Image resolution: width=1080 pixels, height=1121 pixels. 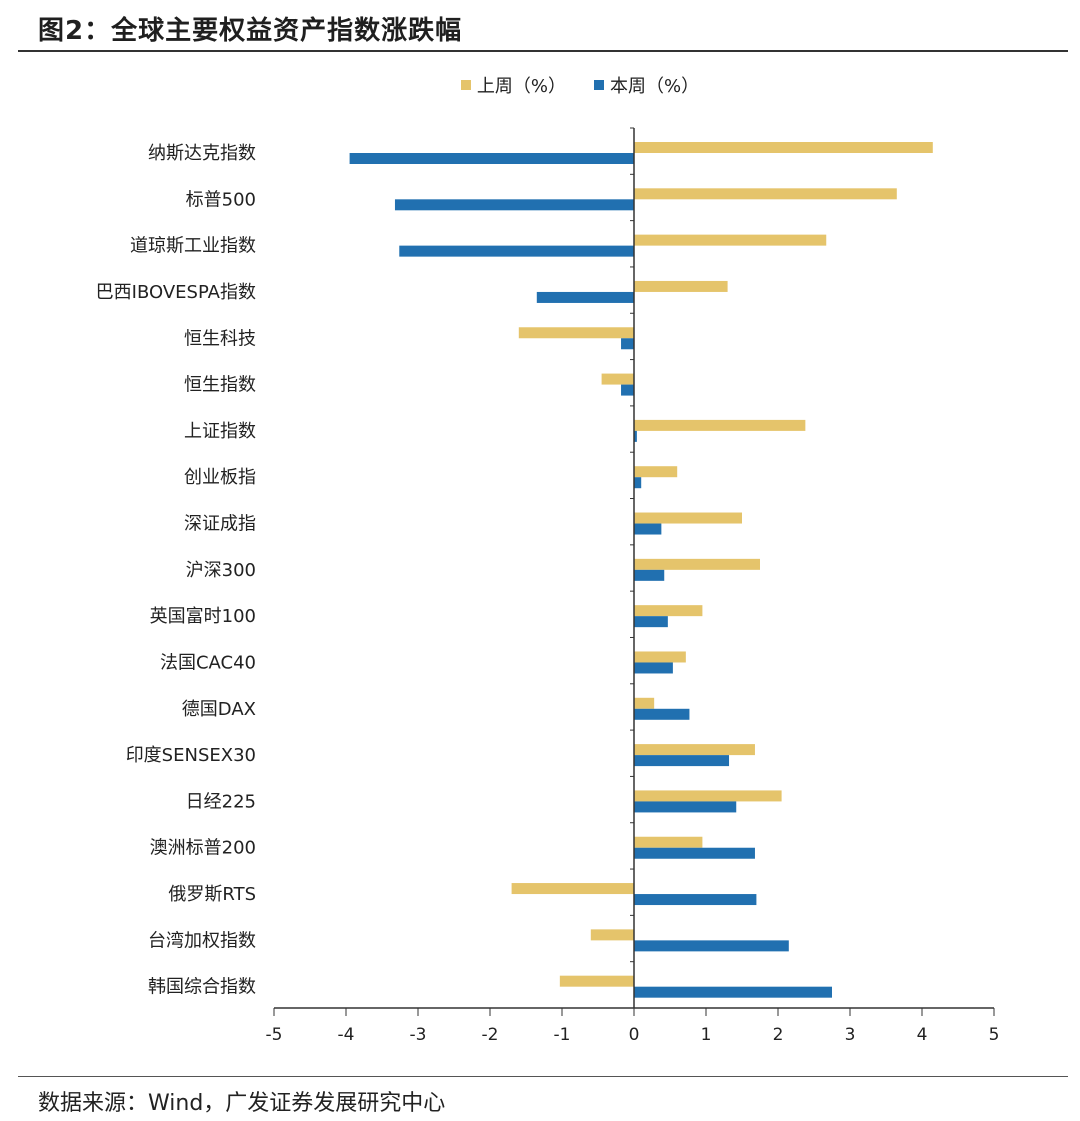 What do you see at coordinates (250, 31) in the screenshot?
I see `page-title: 图2：全球主要权益资产指数涨跌幅` at bounding box center [250, 31].